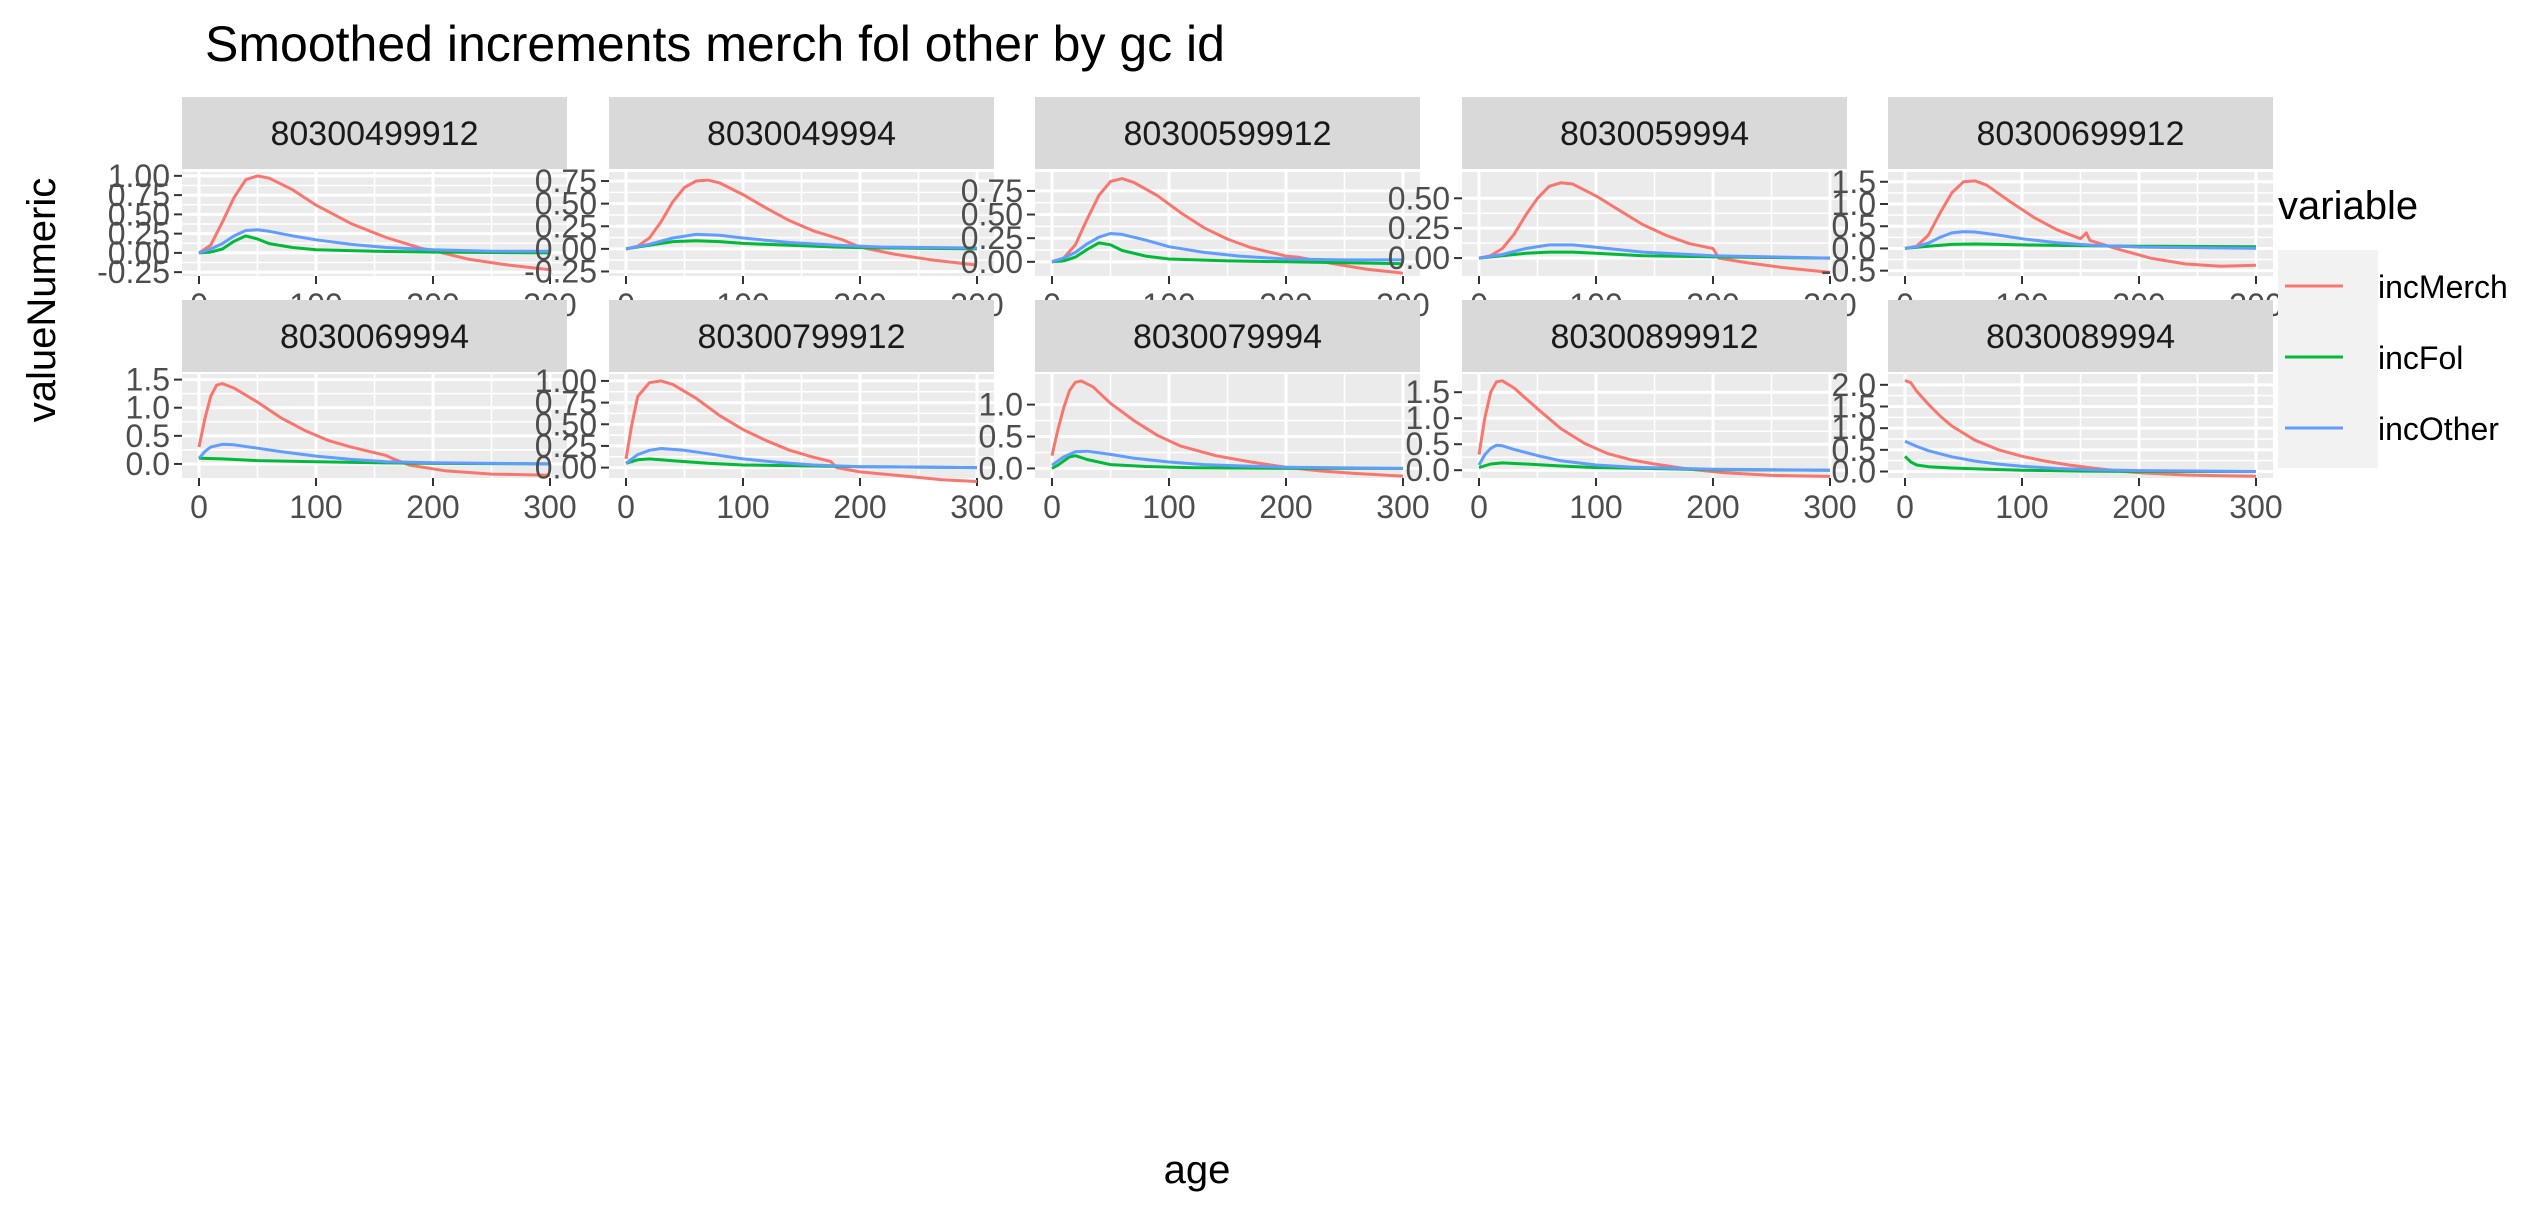  I want to click on facet-strip-label: 8030069994, so click(374, 337).